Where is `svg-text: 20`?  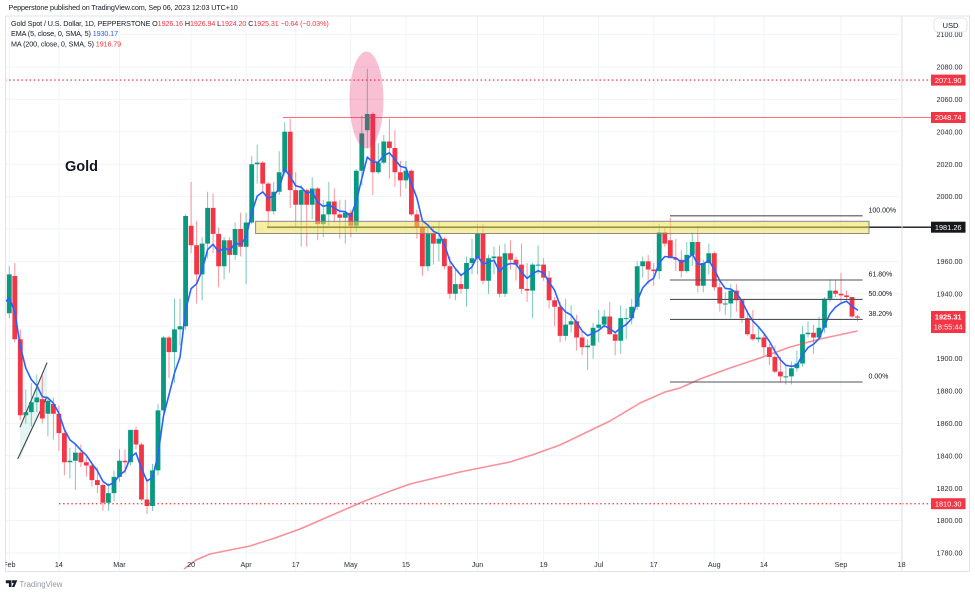 svg-text: 20 is located at coordinates (191, 564).